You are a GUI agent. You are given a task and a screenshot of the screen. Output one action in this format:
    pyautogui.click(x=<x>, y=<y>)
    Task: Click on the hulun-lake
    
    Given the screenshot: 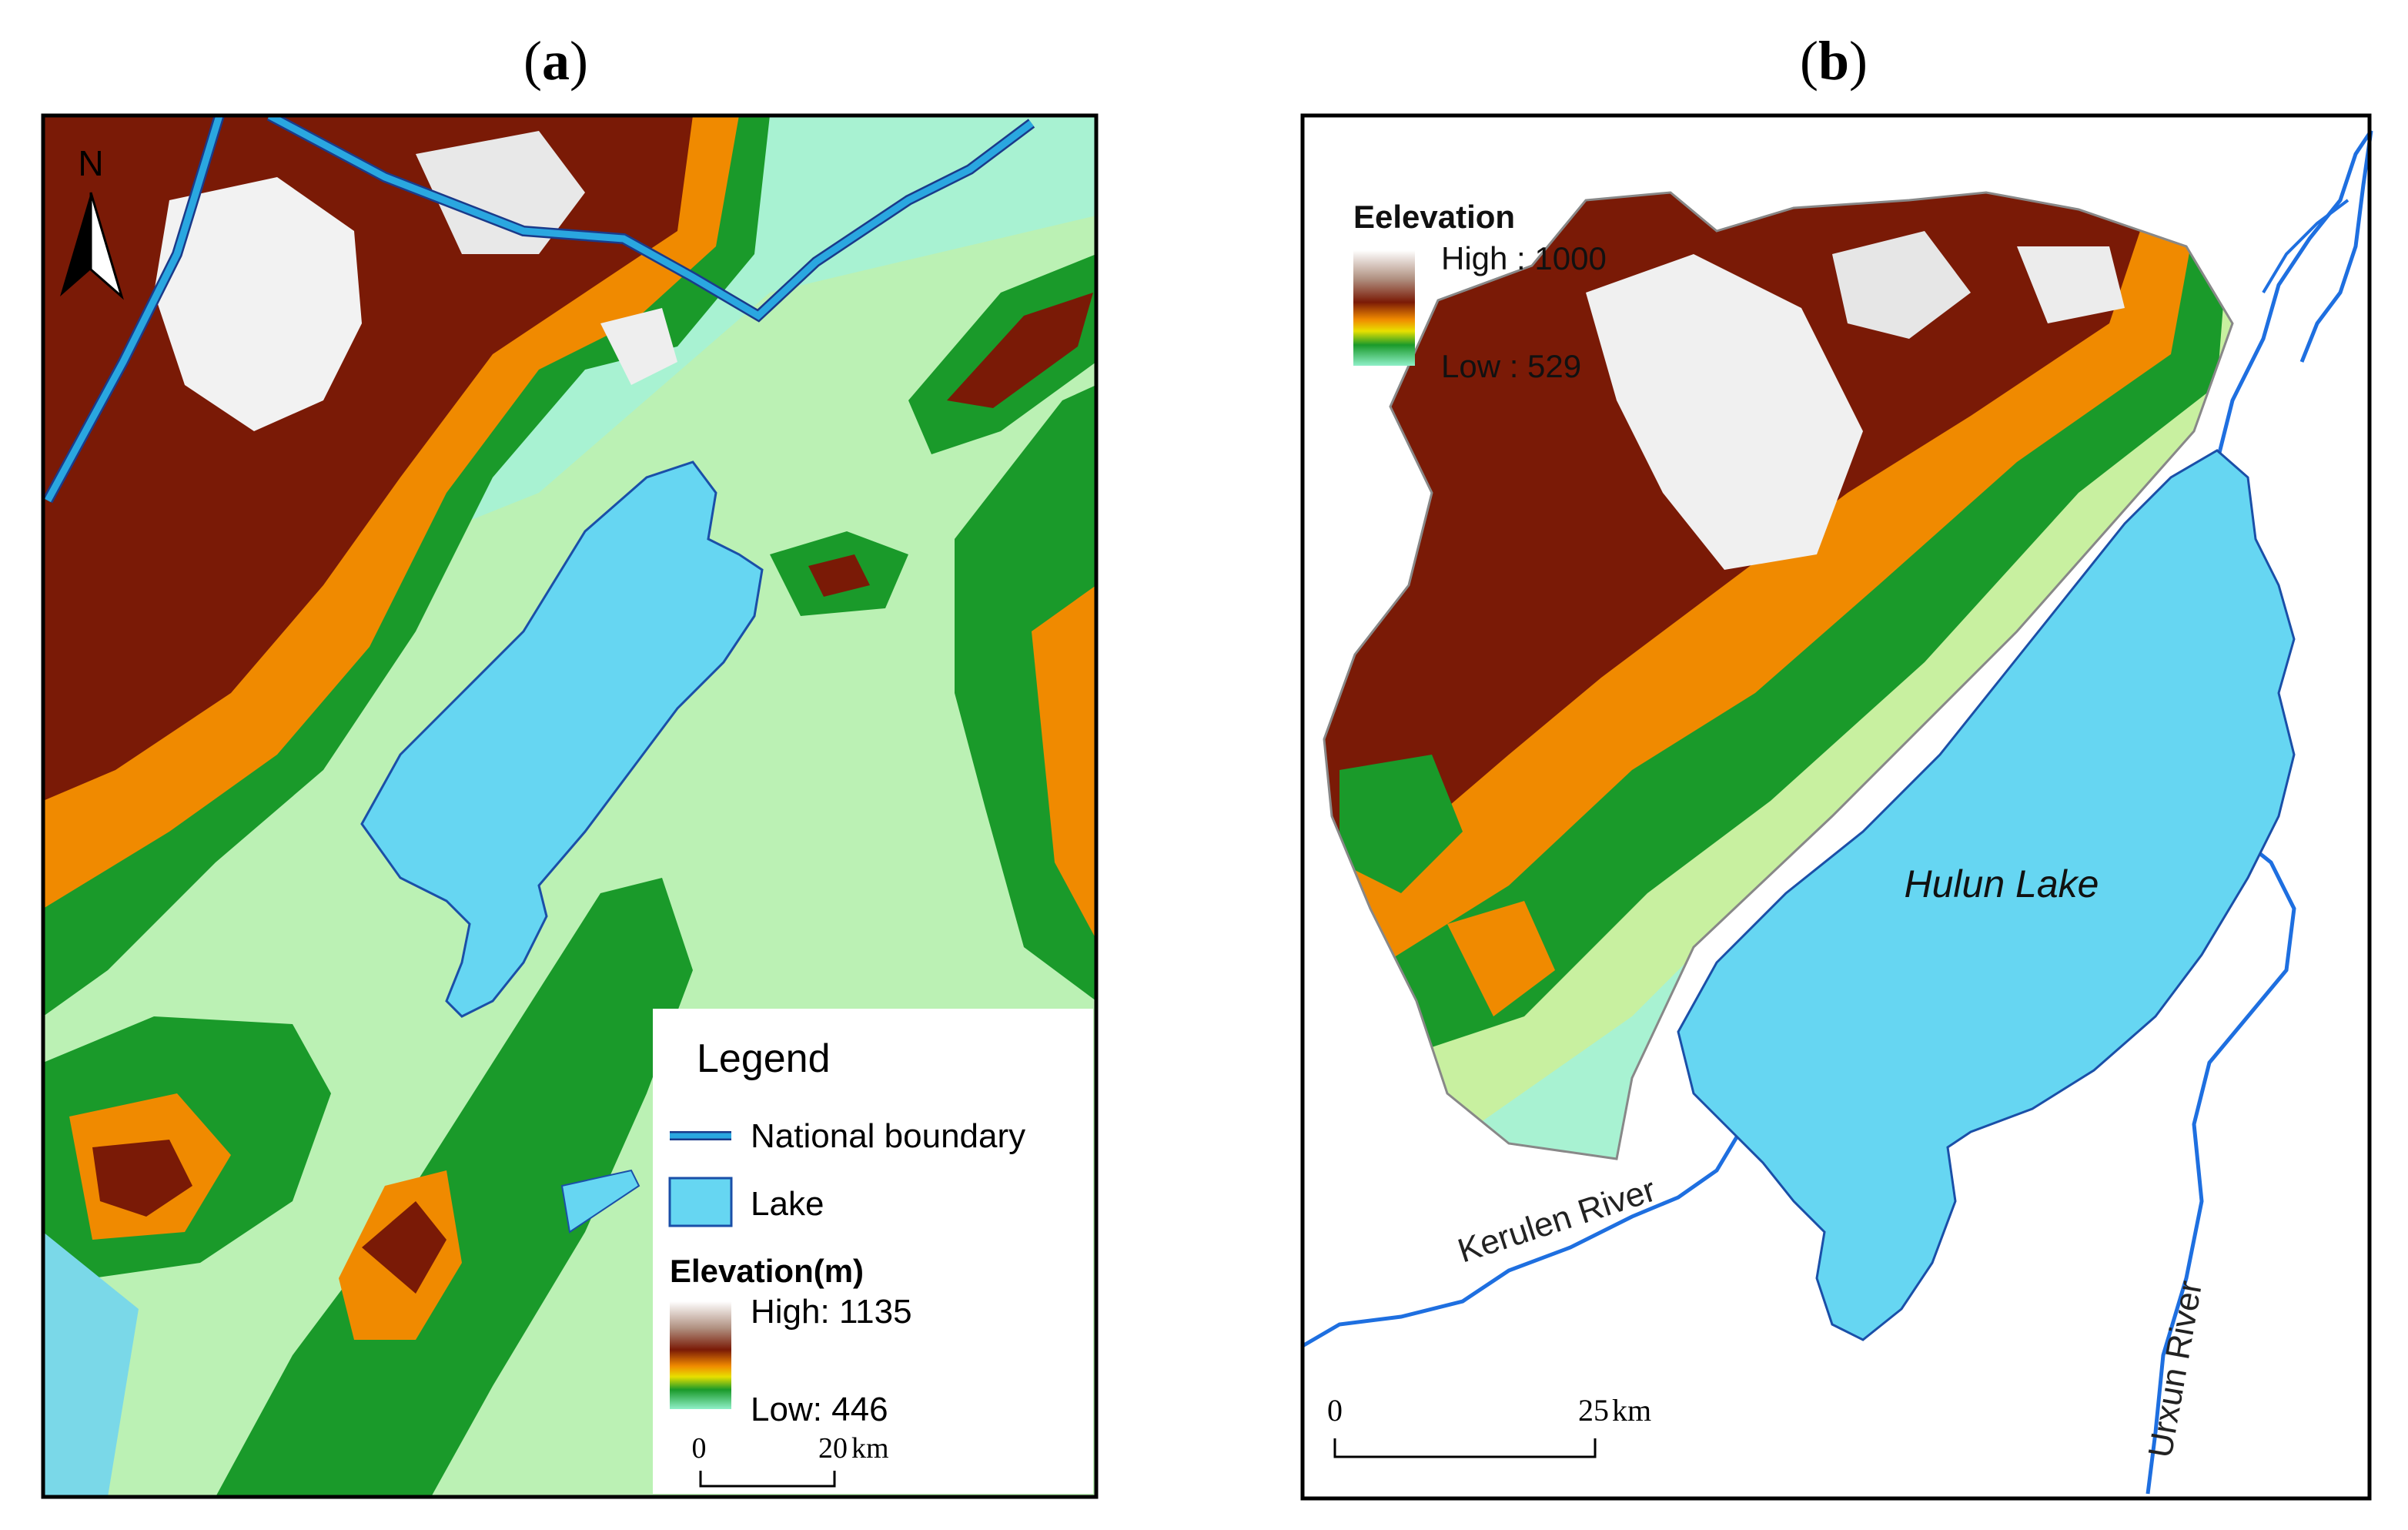 What is the action you would take?
    pyautogui.click(x=1986, y=895)
    